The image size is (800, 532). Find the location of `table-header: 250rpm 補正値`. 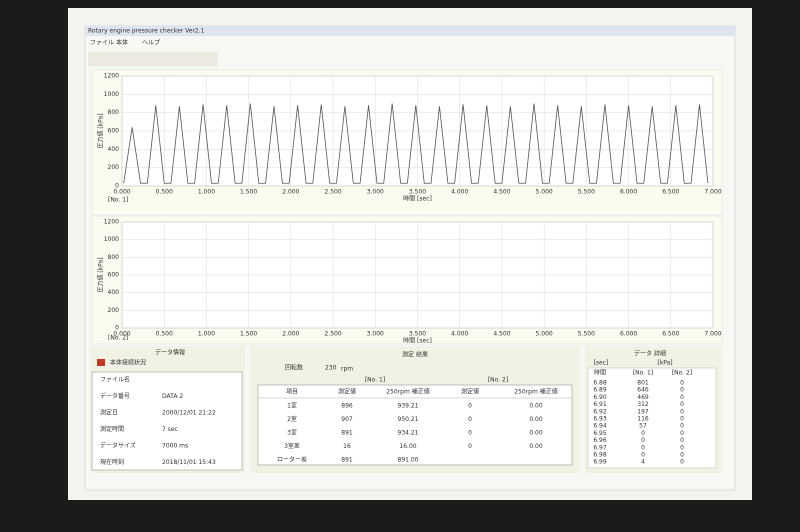

table-header: 250rpm 補正値 is located at coordinates (407, 392).